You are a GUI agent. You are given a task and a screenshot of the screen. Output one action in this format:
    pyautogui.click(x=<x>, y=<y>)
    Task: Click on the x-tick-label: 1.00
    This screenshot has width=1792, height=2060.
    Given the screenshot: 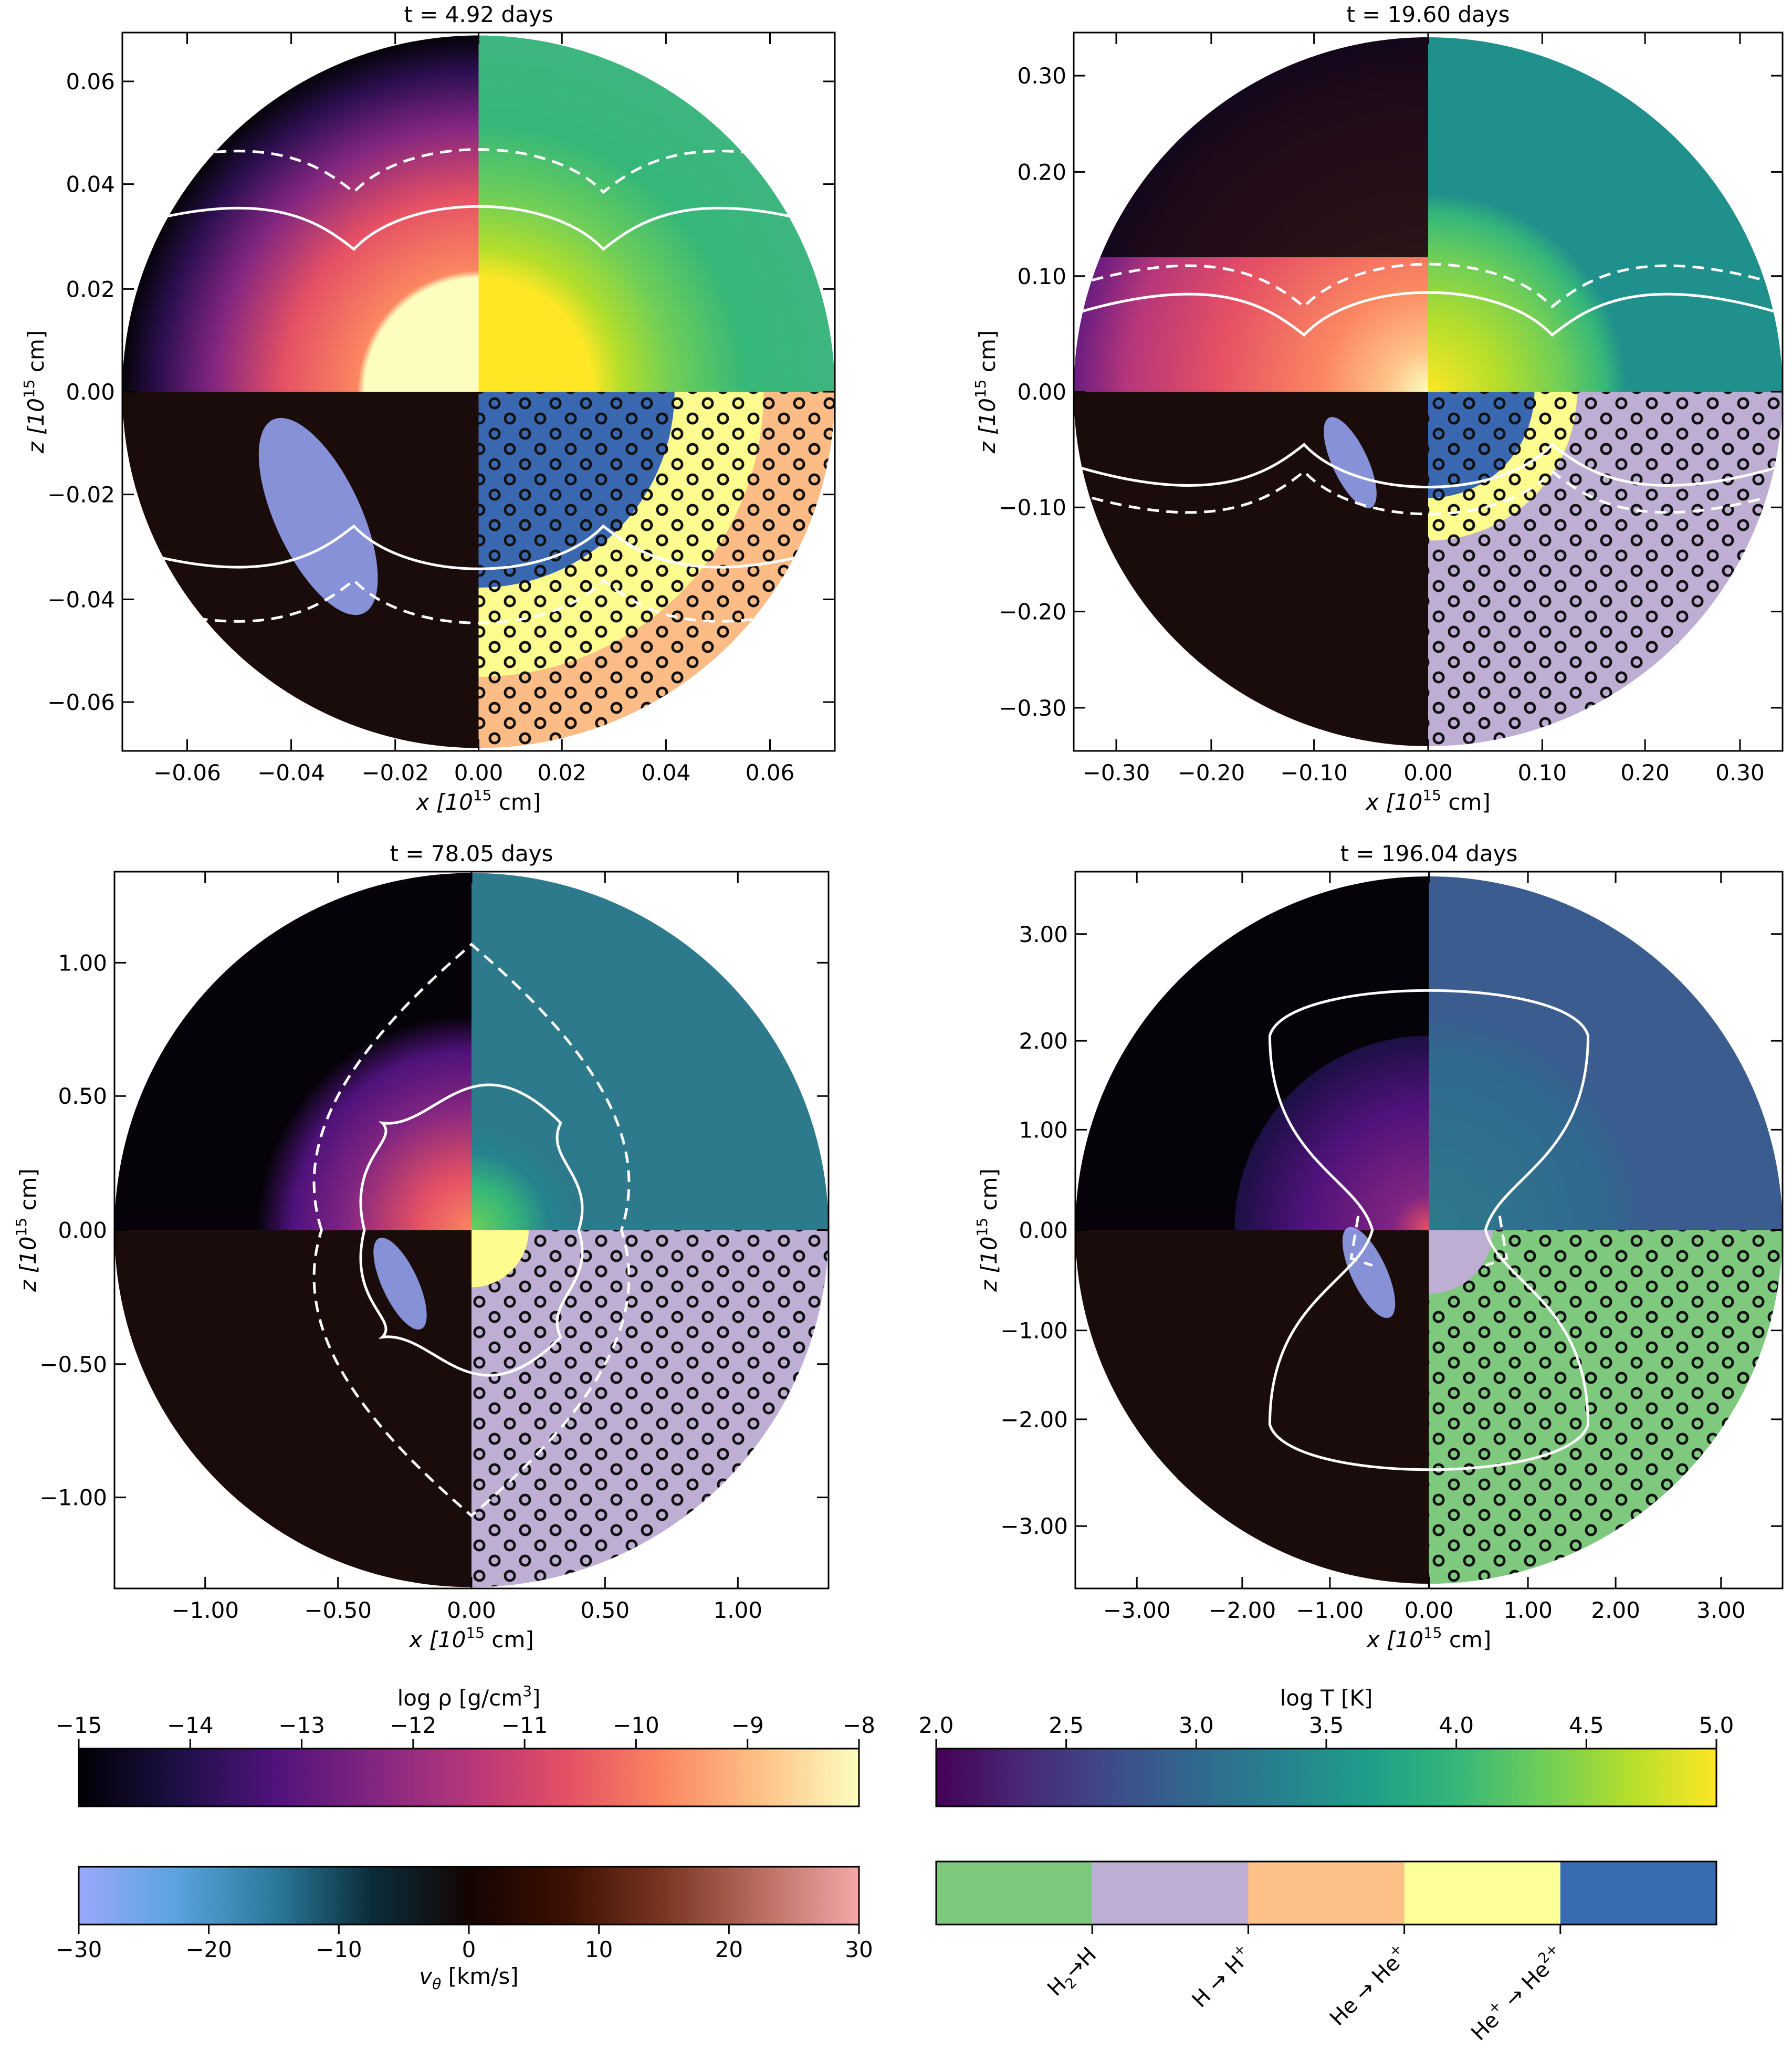 What is the action you would take?
    pyautogui.click(x=738, y=1610)
    